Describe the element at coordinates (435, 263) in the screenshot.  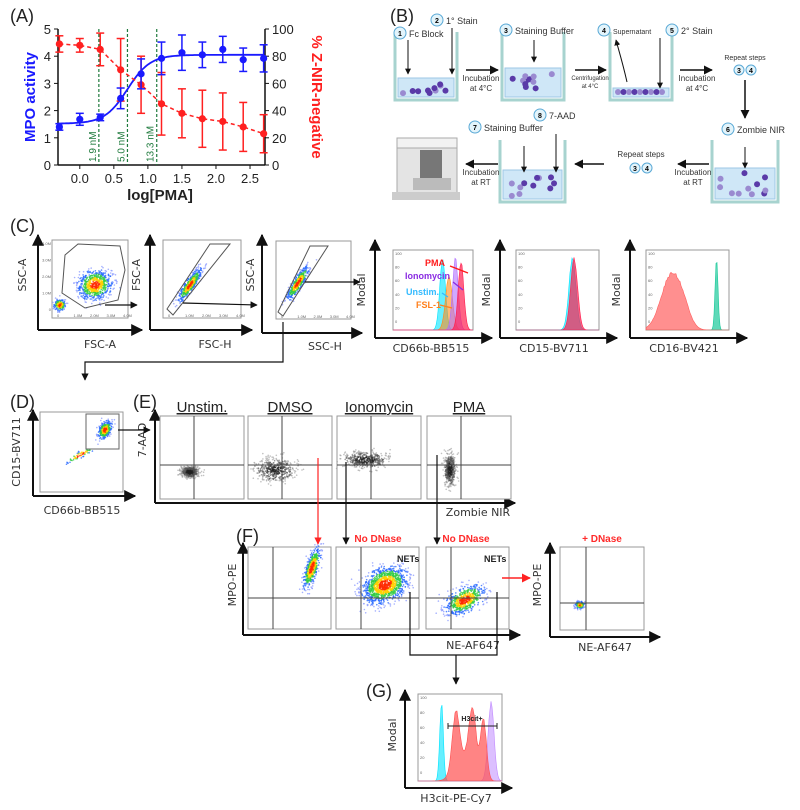
I see `legend-pma: PMA` at that location.